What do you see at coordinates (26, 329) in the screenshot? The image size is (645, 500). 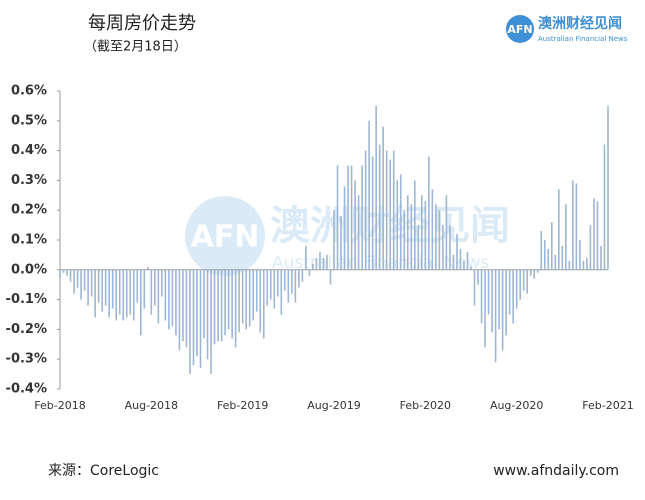 I see `y-tick-label: -0.2%` at bounding box center [26, 329].